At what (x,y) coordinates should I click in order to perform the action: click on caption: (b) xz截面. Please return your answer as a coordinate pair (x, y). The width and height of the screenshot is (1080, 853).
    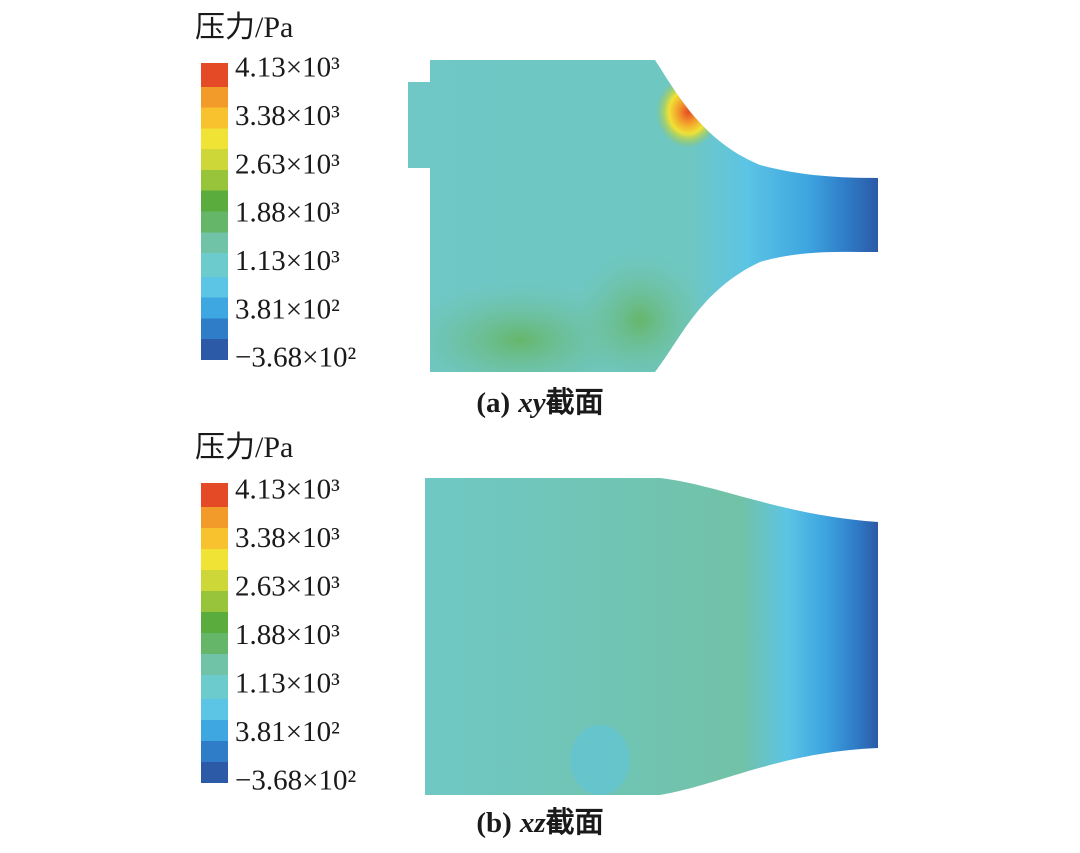
    Looking at the image, I should click on (539, 822).